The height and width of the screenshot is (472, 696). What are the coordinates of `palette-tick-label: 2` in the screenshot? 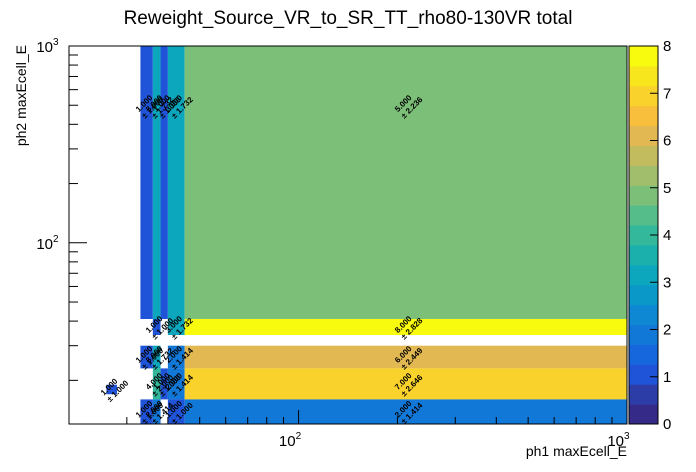 It's located at (667, 330).